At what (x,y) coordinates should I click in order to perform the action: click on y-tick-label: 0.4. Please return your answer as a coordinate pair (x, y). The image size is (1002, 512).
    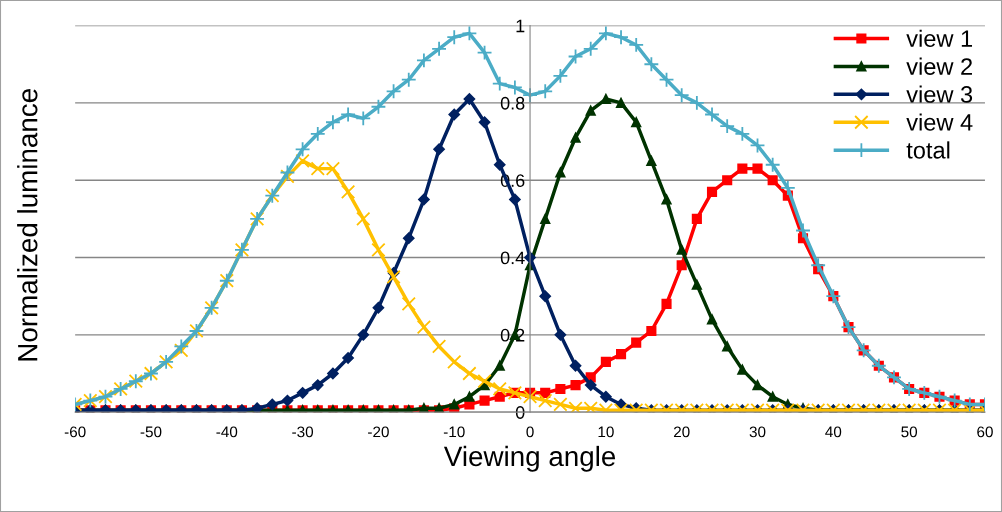
    Looking at the image, I should click on (512, 258).